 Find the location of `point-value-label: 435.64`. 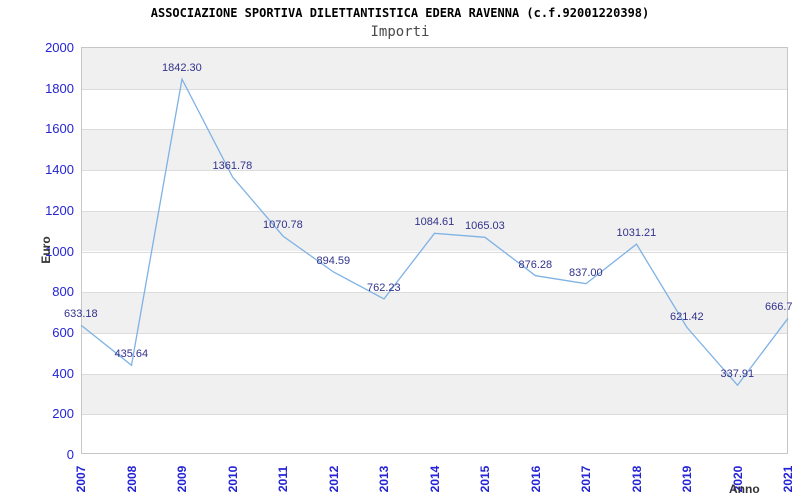

point-value-label: 435.64 is located at coordinates (131, 354).